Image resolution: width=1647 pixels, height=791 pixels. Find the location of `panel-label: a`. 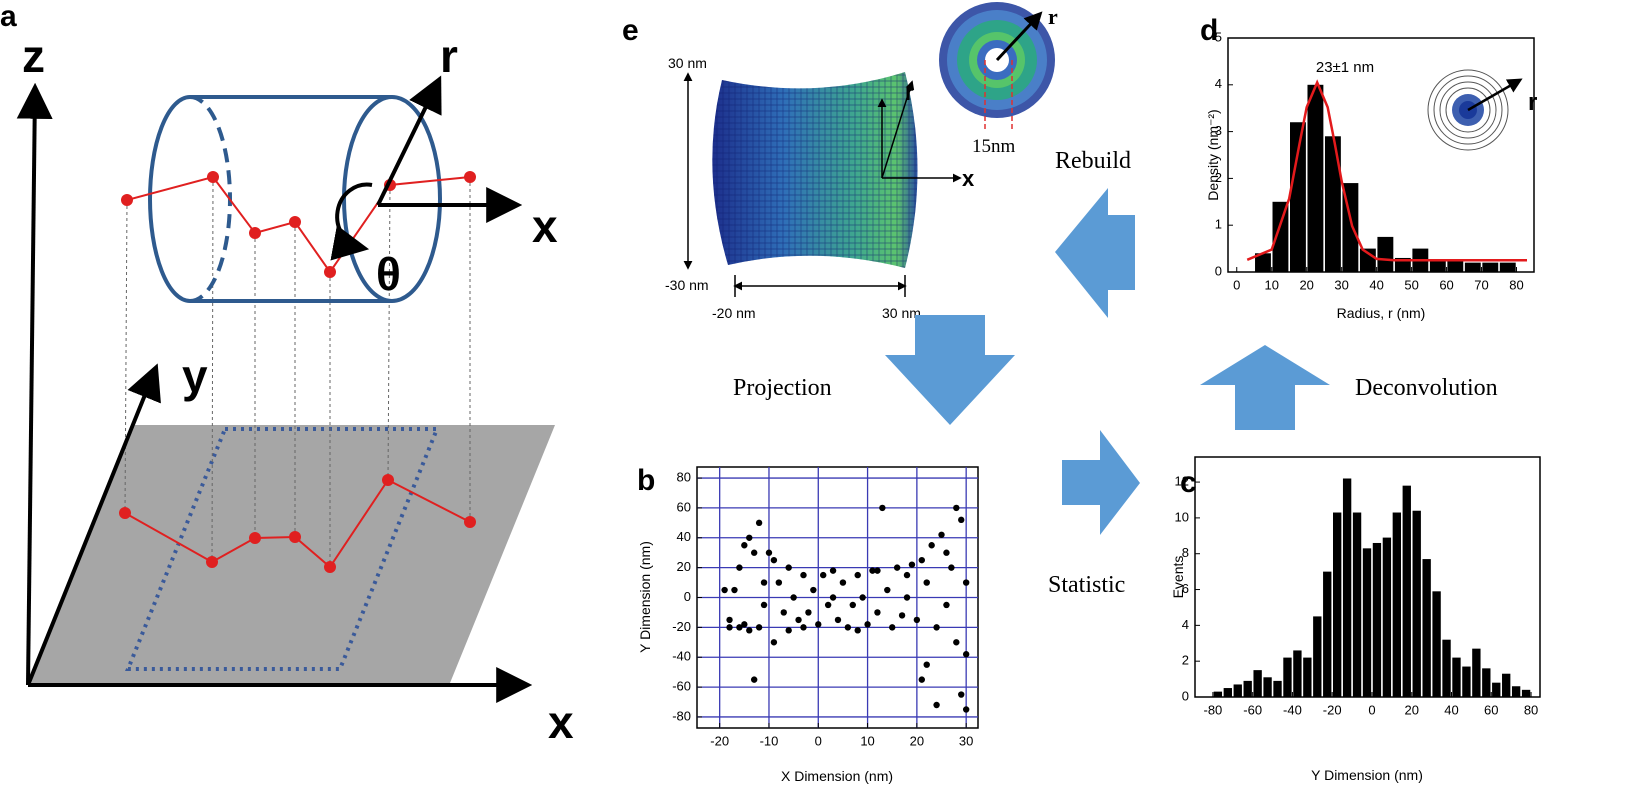

panel-label: a is located at coordinates (8, 16).